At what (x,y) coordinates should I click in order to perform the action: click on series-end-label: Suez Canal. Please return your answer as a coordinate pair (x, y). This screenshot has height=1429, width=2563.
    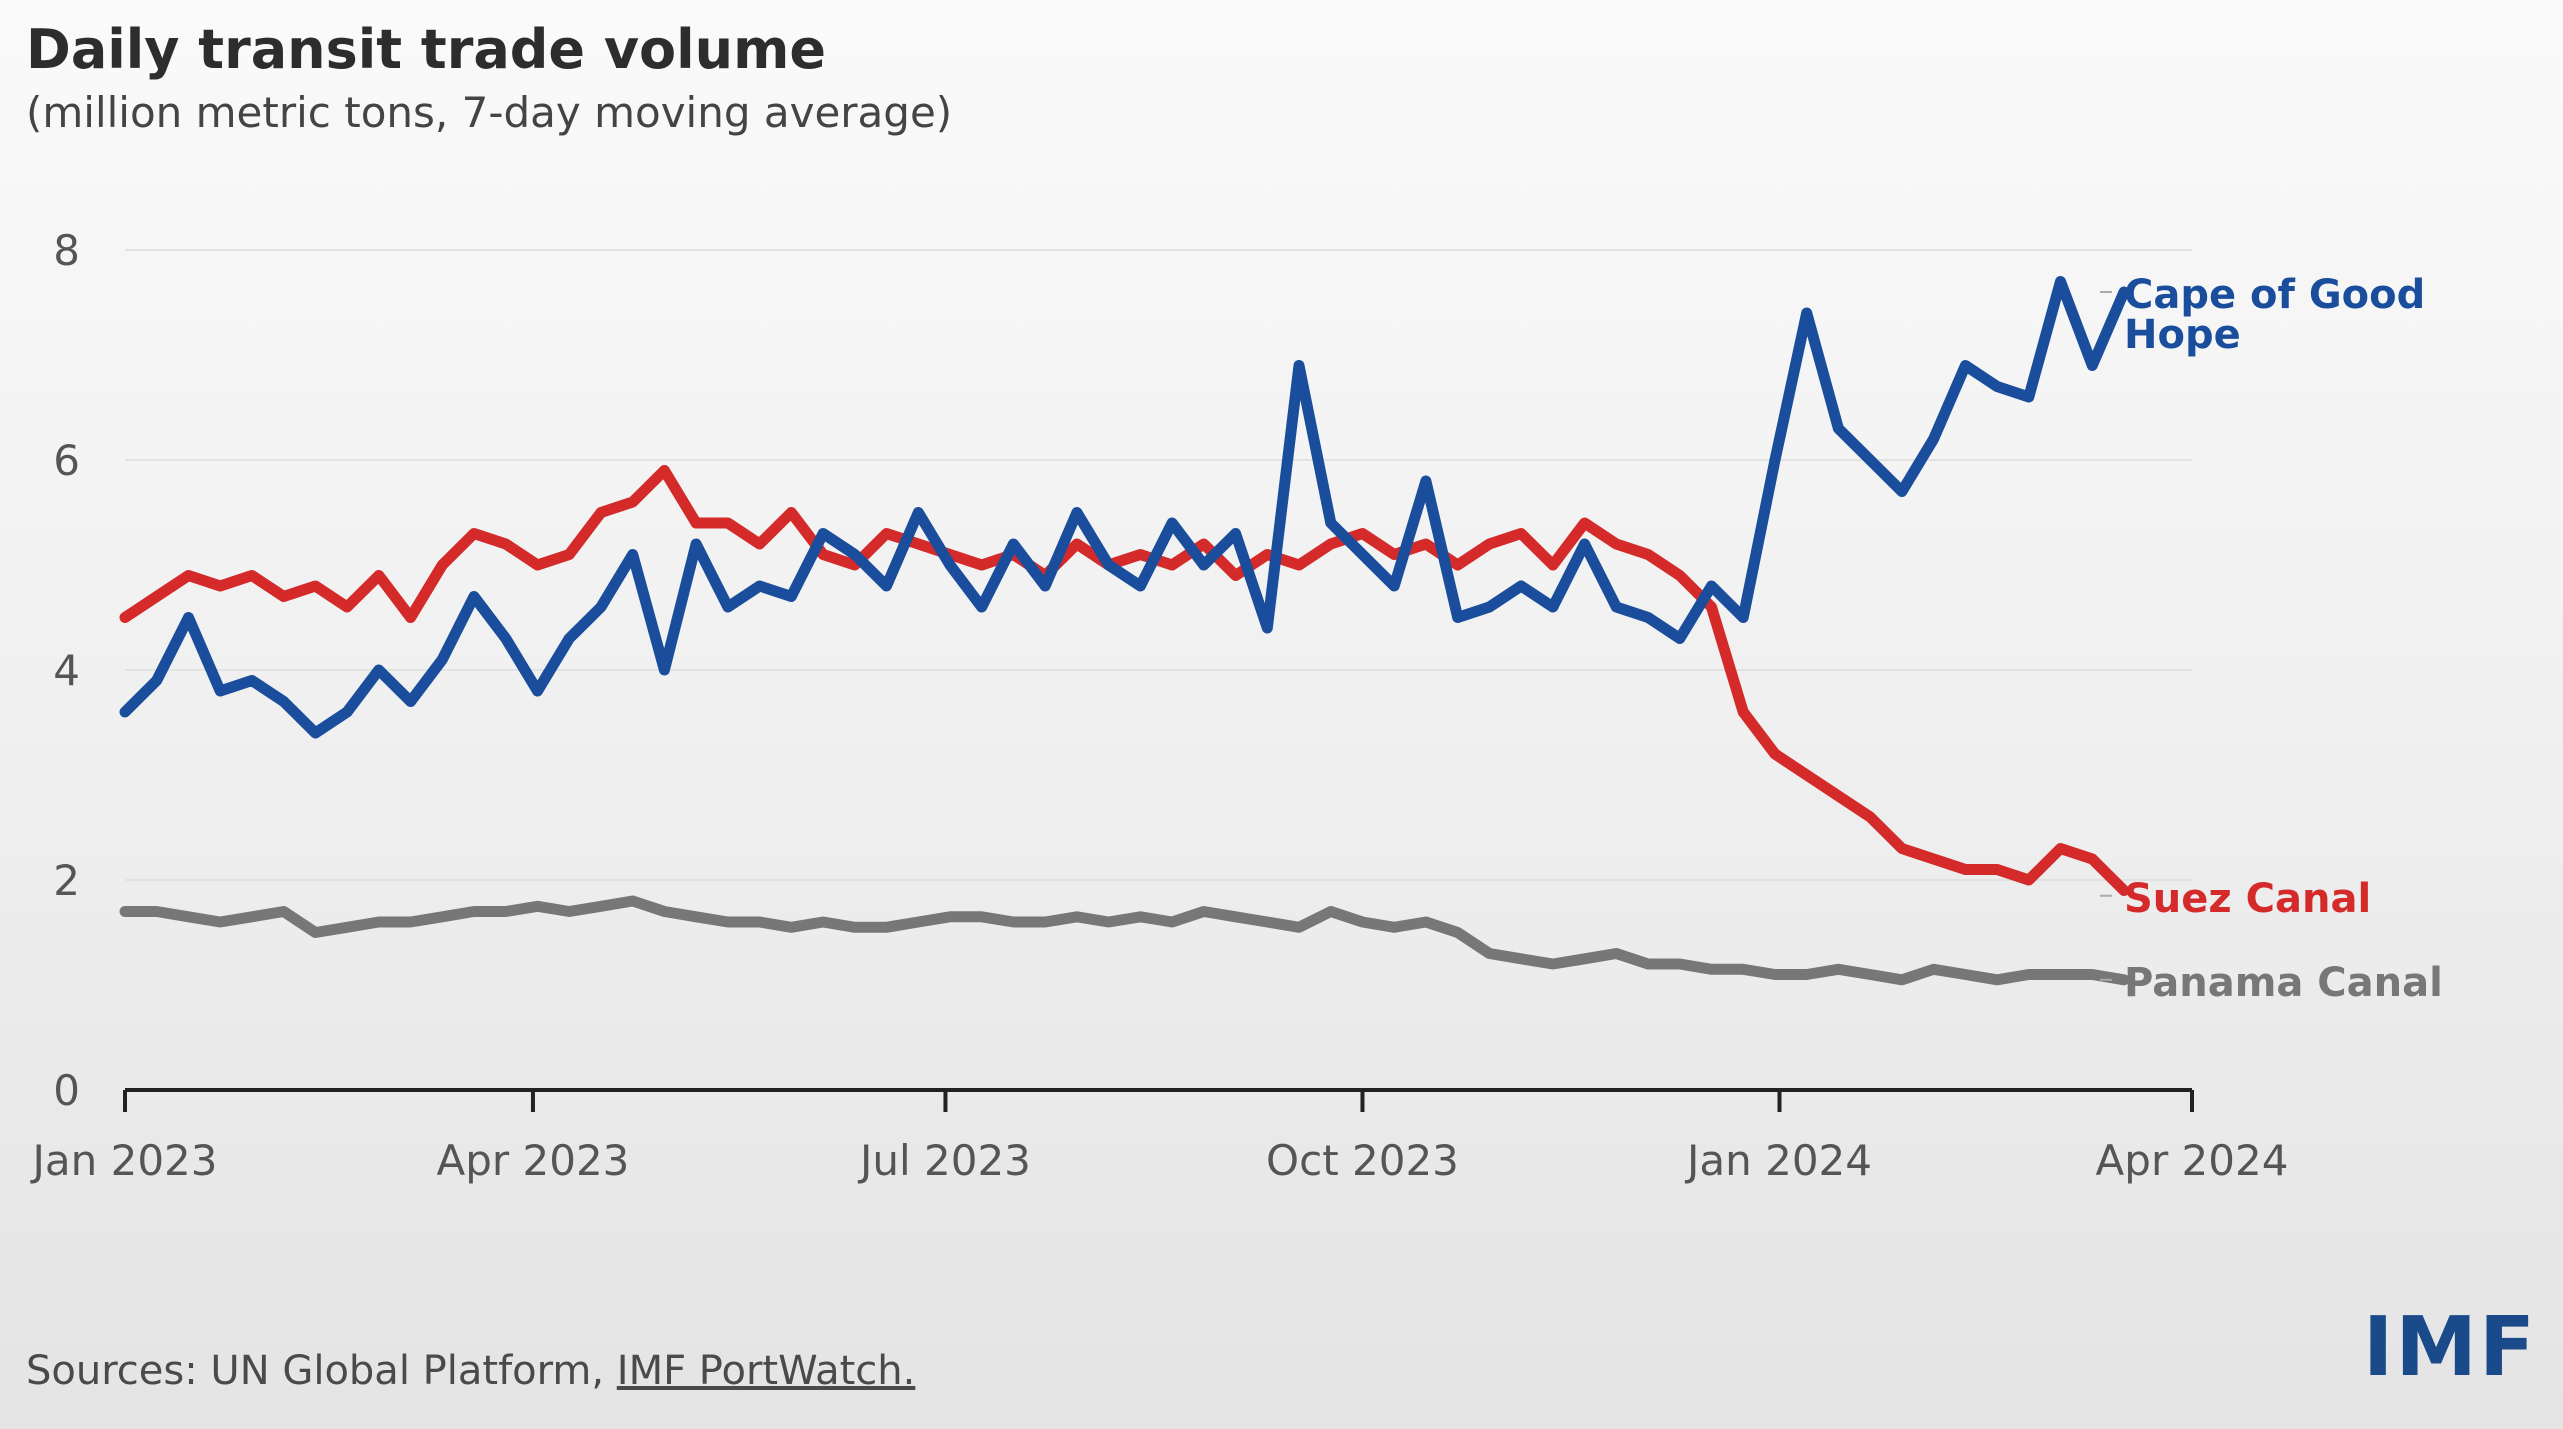
    Looking at the image, I should click on (2247, 899).